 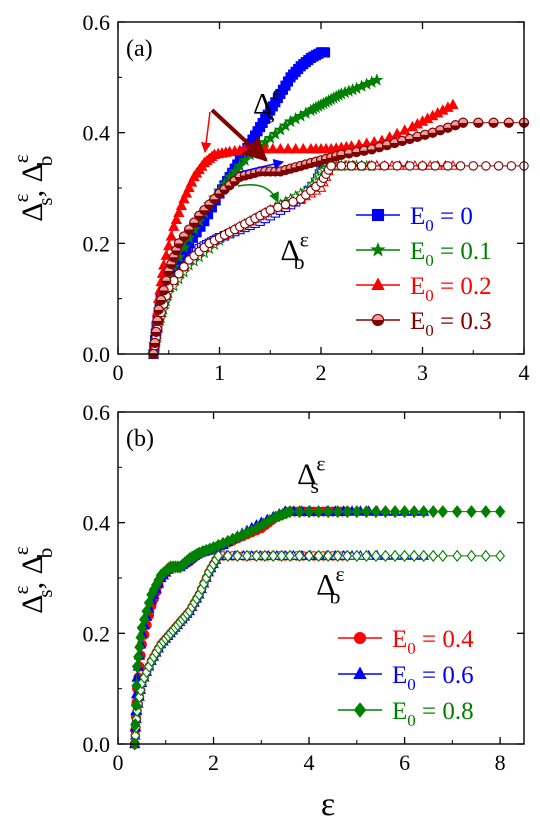 What do you see at coordinates (451, 289) in the screenshot?
I see `legend-entry-3: E0 = 0.2` at bounding box center [451, 289].